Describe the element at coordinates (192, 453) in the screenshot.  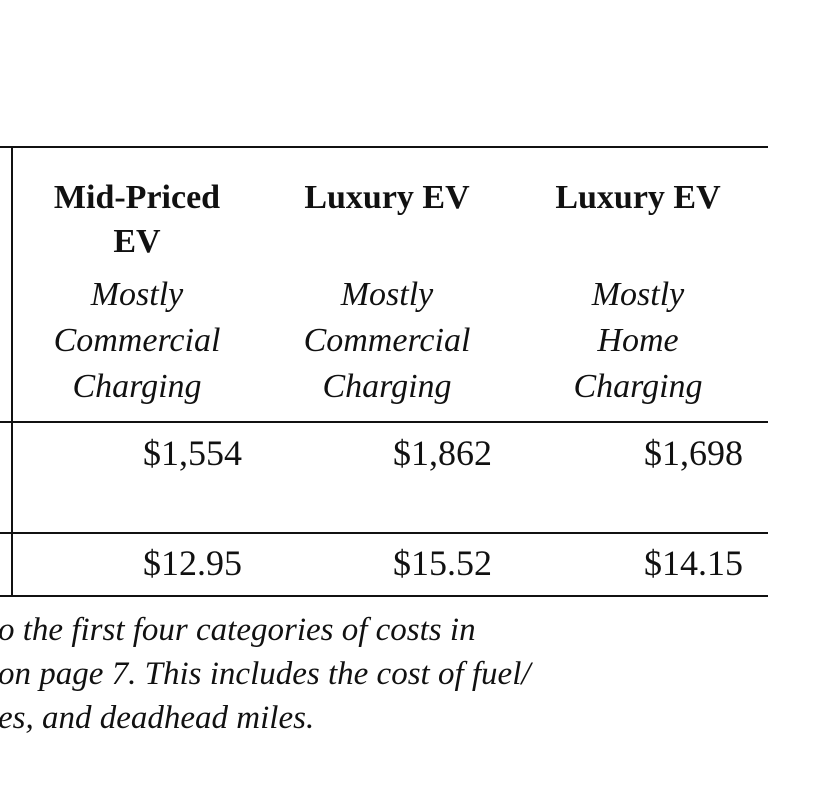
I see `cell: $1,554` at that location.